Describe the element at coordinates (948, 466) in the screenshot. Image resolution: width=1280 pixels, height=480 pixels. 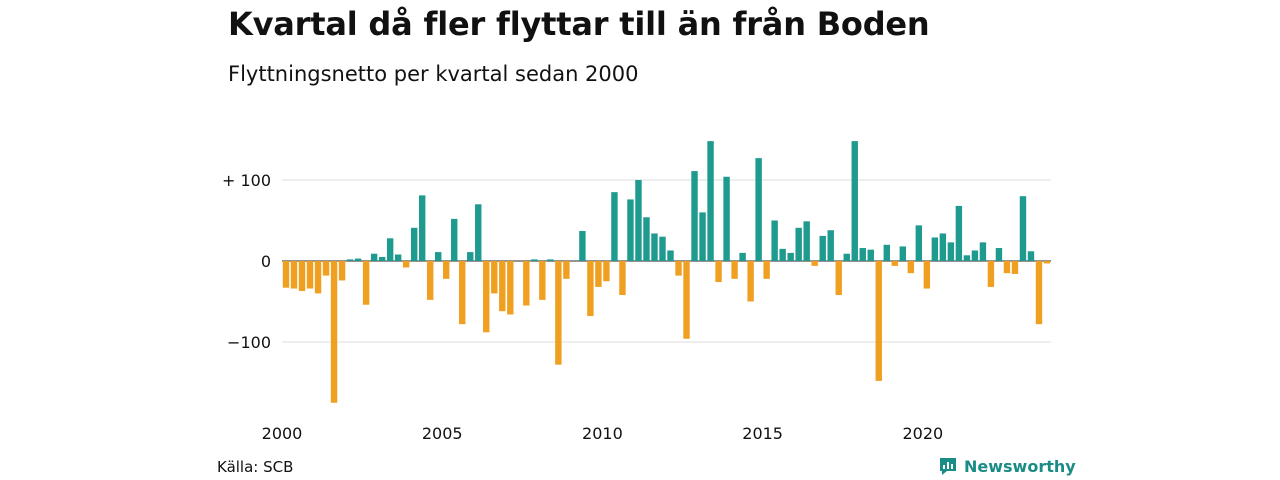
I see `newsworthy-icon` at that location.